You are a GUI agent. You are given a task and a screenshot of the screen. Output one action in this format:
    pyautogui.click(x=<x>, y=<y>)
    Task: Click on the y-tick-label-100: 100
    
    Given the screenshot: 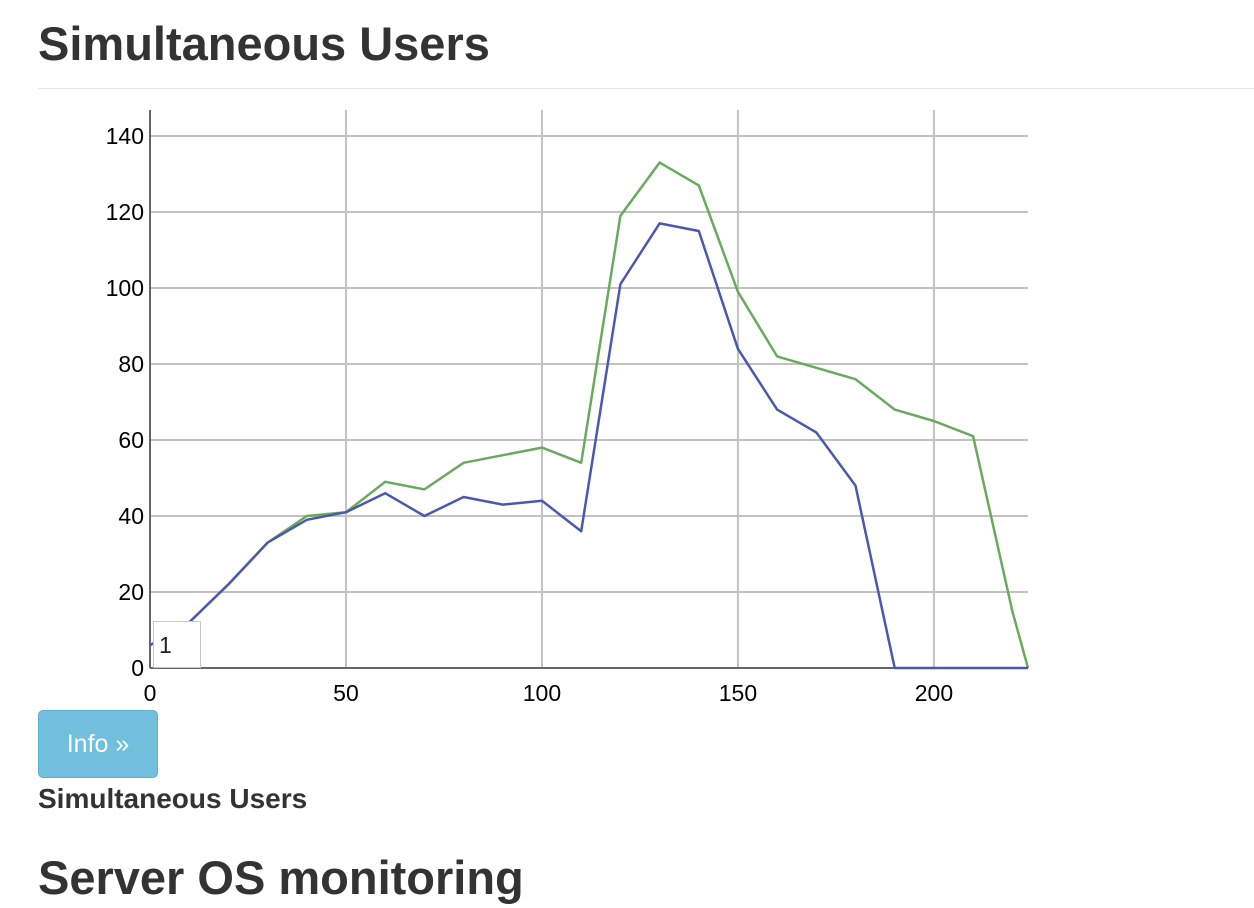 What is the action you would take?
    pyautogui.click(x=125, y=288)
    